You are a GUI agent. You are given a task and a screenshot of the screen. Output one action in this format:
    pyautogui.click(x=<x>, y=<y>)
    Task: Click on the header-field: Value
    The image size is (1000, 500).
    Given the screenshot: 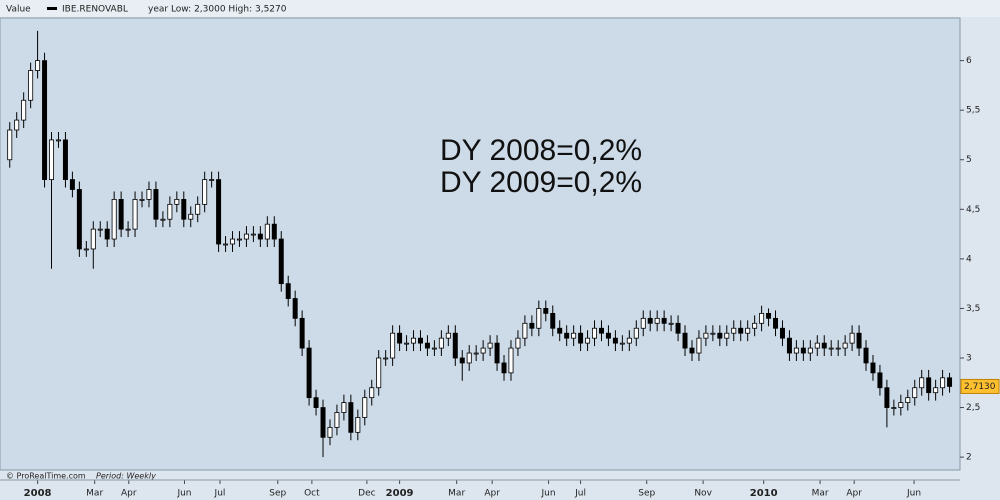 What is the action you would take?
    pyautogui.click(x=18, y=10)
    